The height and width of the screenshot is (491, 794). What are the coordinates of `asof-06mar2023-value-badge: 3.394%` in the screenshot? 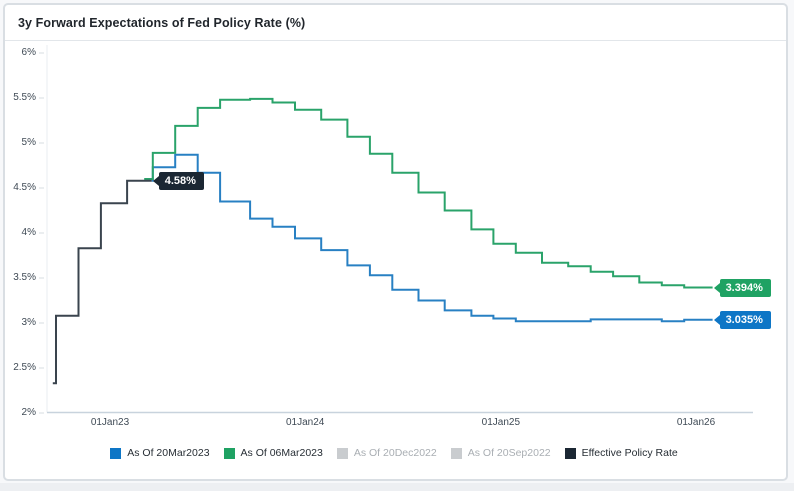 It's located at (742, 287).